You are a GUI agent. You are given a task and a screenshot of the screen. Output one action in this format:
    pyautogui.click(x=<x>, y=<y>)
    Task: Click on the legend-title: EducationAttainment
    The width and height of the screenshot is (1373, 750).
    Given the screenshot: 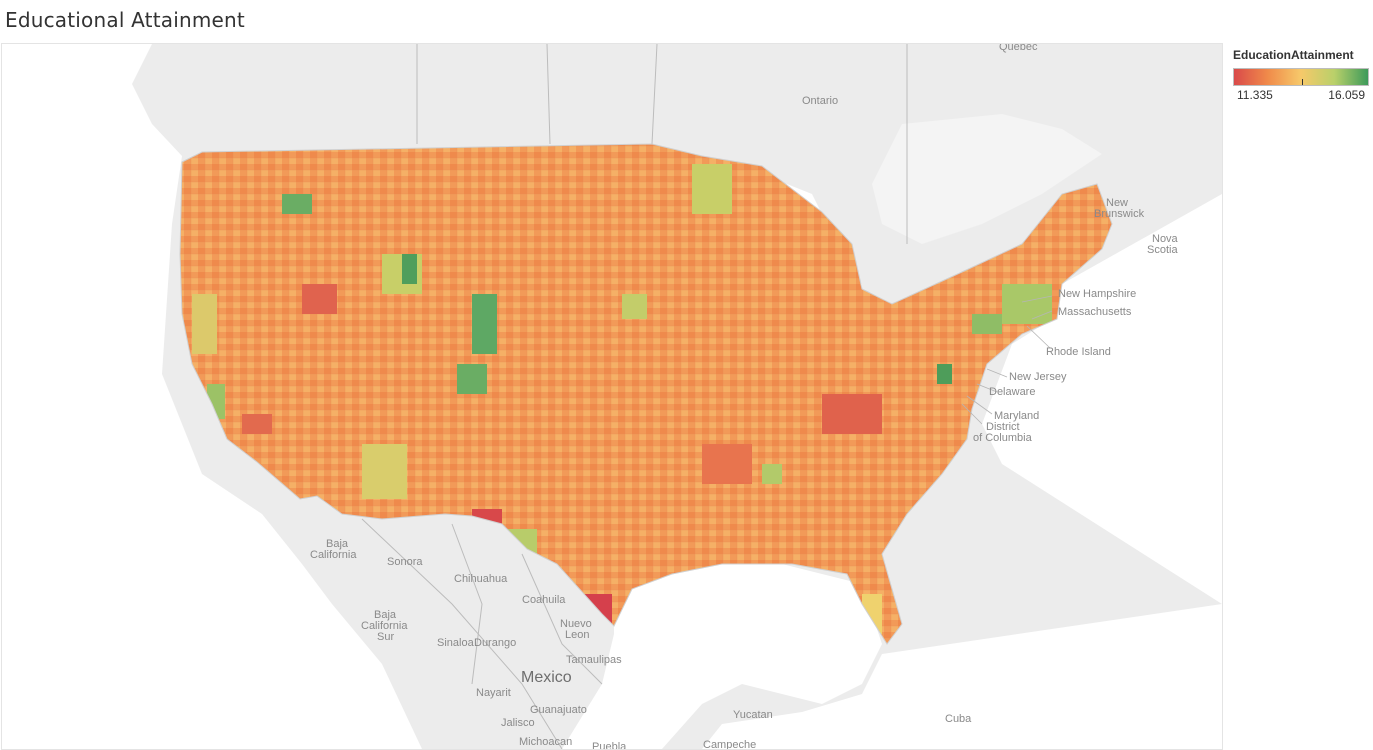 What is the action you would take?
    pyautogui.click(x=1293, y=55)
    